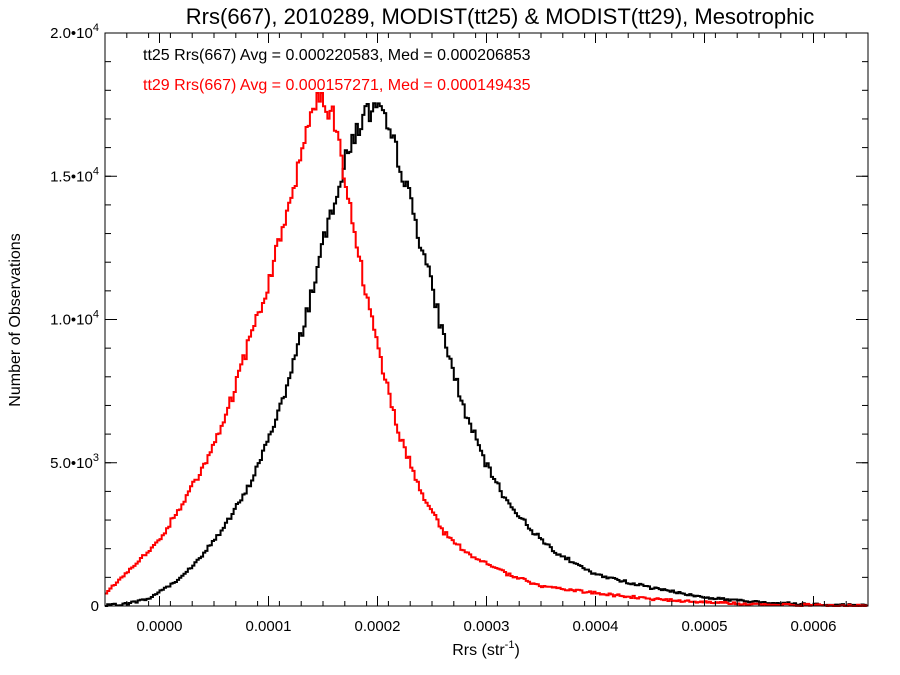 The height and width of the screenshot is (675, 900). Describe the element at coordinates (269, 626) in the screenshot. I see `x-tick-label: 0.0001` at that location.